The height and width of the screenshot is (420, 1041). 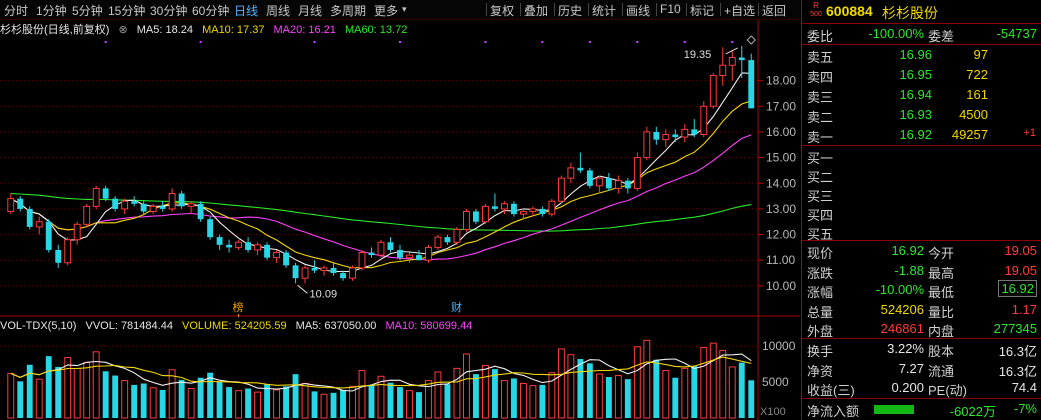 What do you see at coordinates (246, 11) in the screenshot?
I see `period-tab-6: 日线` at bounding box center [246, 11].